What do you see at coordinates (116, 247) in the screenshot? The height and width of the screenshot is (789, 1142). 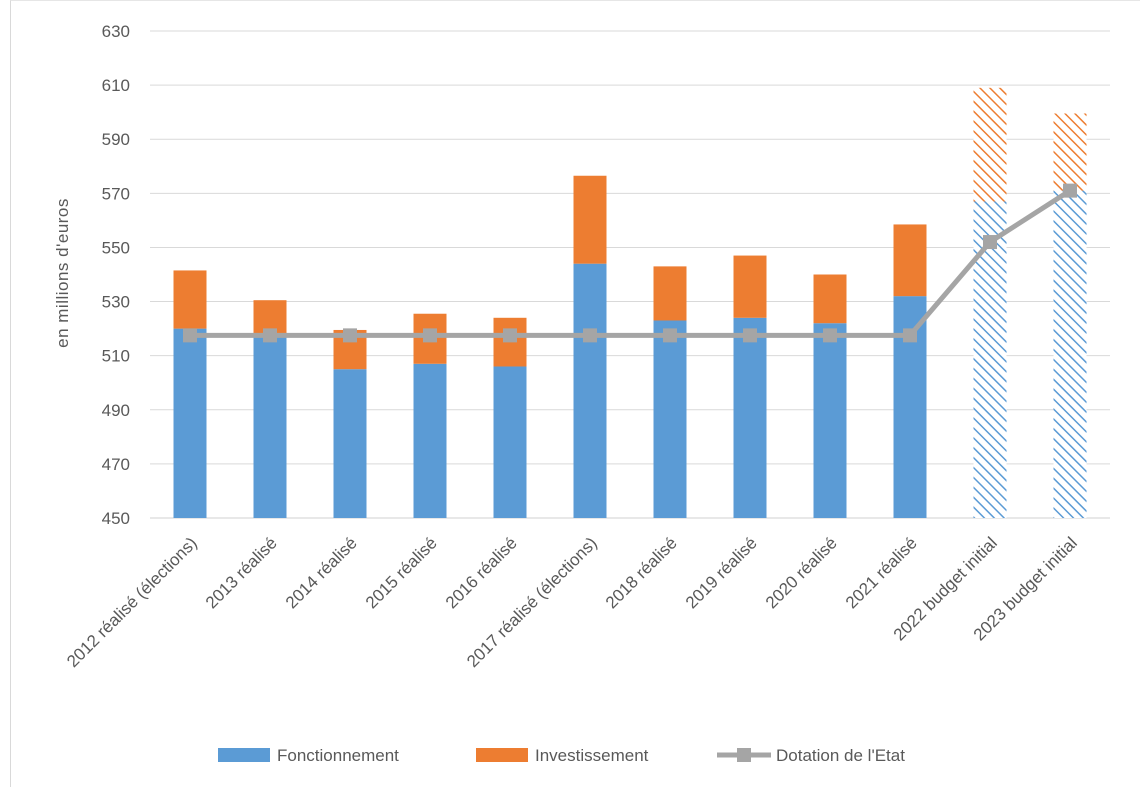 I see `y-tick-label: 550` at bounding box center [116, 247].